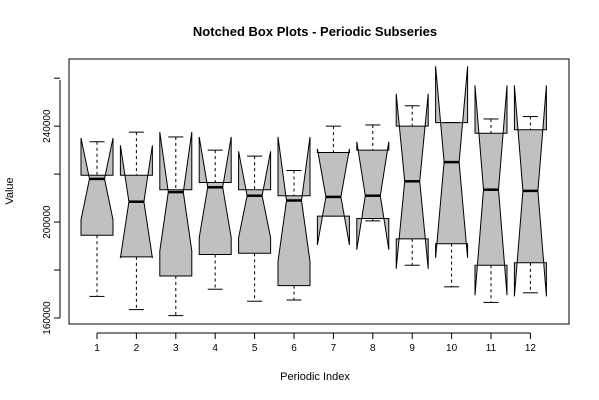 The width and height of the screenshot is (599, 400). I want to click on chart-title: Notched Box Plots - Periodic Subseries, so click(315, 31).